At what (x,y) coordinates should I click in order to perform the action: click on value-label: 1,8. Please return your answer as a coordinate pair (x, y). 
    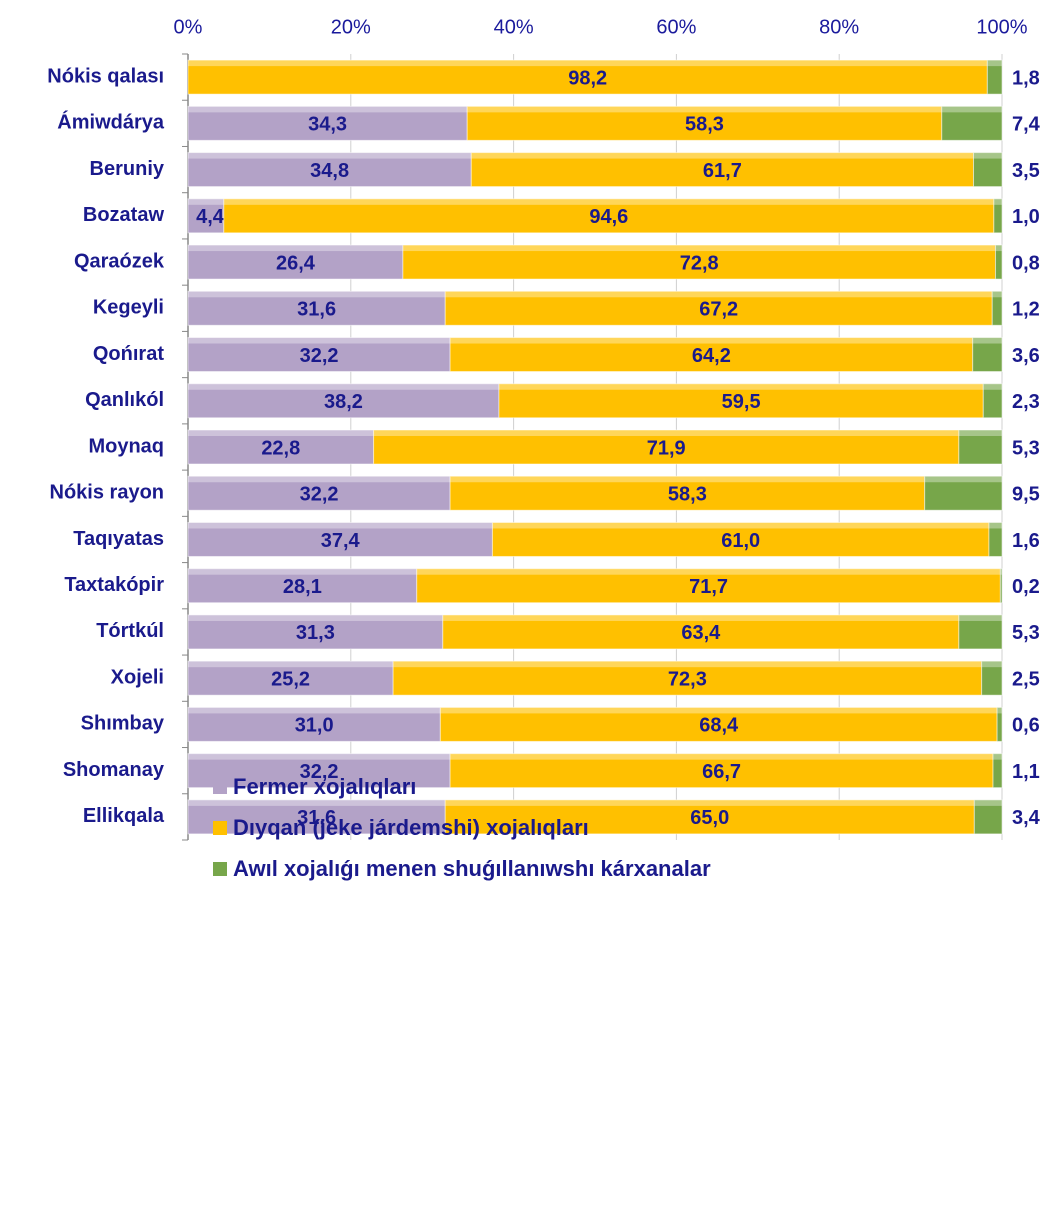
    Looking at the image, I should click on (1026, 78).